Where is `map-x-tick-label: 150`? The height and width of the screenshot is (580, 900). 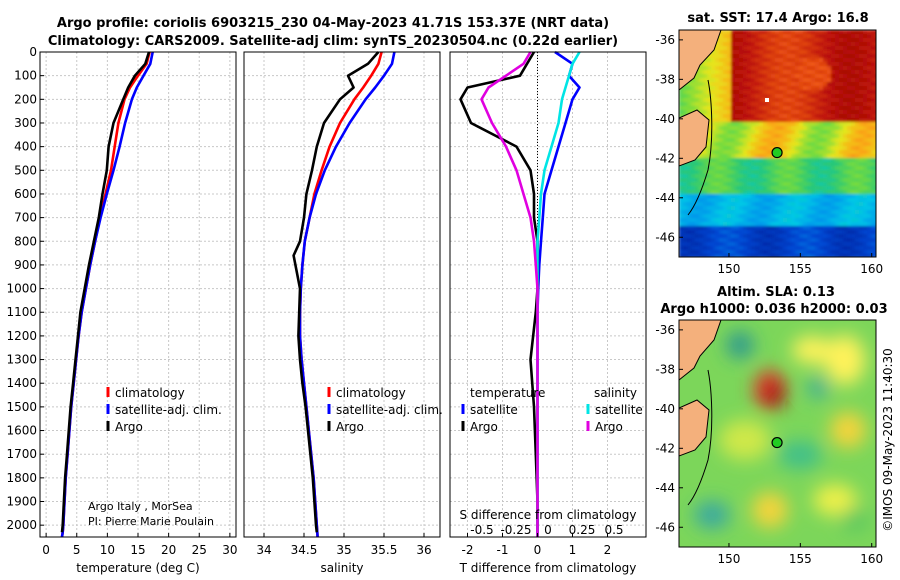 map-x-tick-label: 150 is located at coordinates (729, 269).